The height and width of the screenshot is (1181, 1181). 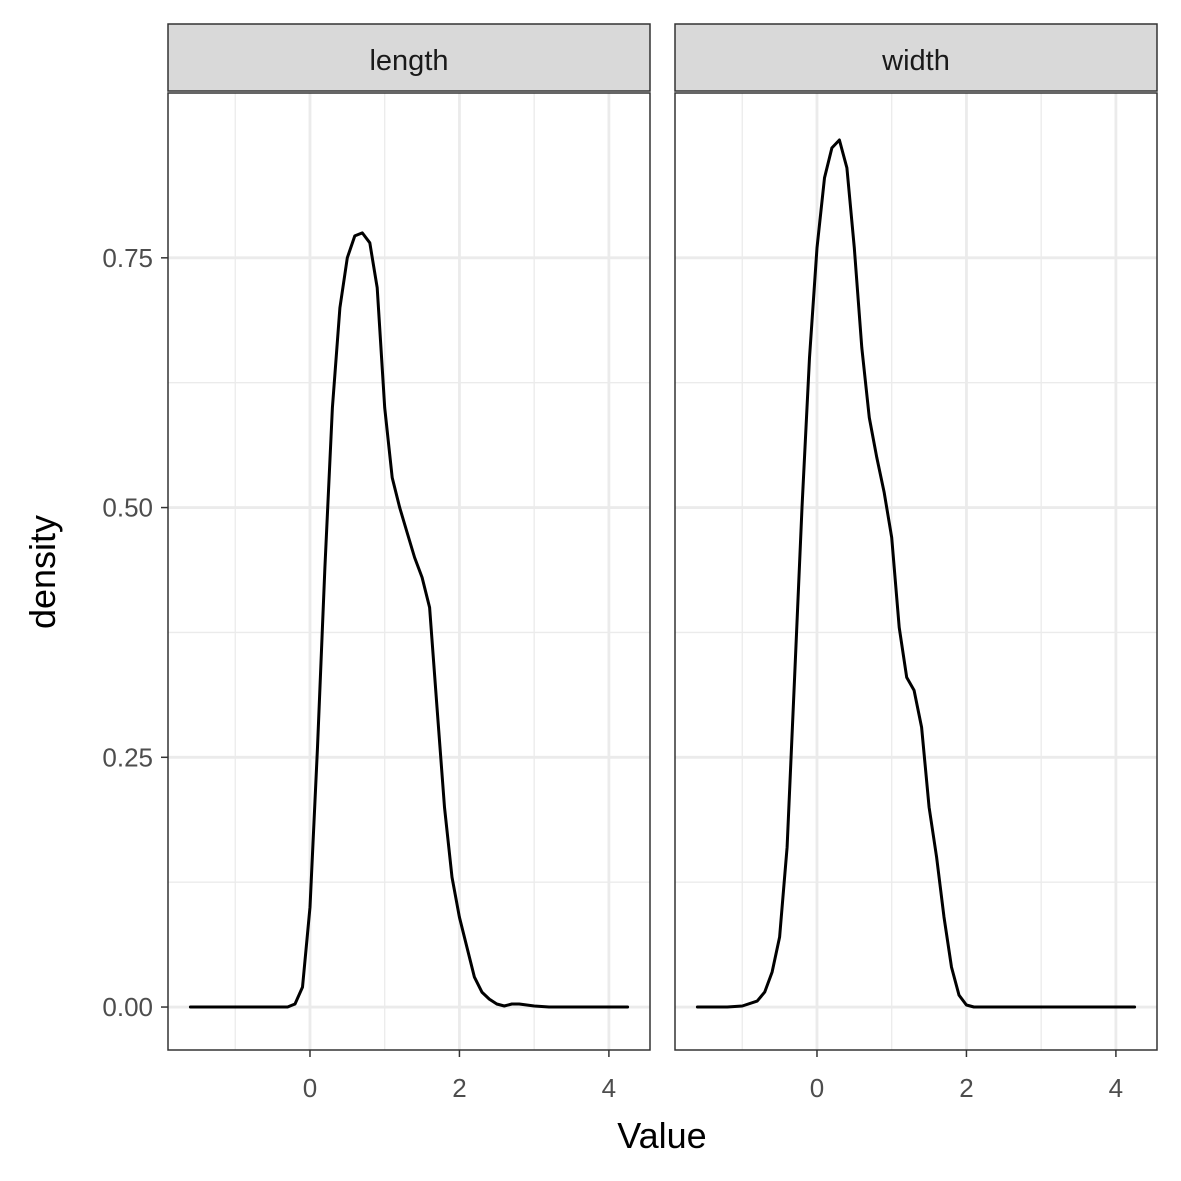 What do you see at coordinates (127, 1007) in the screenshot?
I see `y-tick-label: 0.00` at bounding box center [127, 1007].